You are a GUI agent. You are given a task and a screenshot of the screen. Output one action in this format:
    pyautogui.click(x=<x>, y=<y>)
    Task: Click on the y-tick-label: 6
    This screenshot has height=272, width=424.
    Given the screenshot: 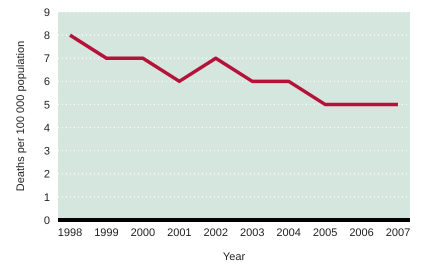 What is the action you would take?
    pyautogui.click(x=47, y=82)
    